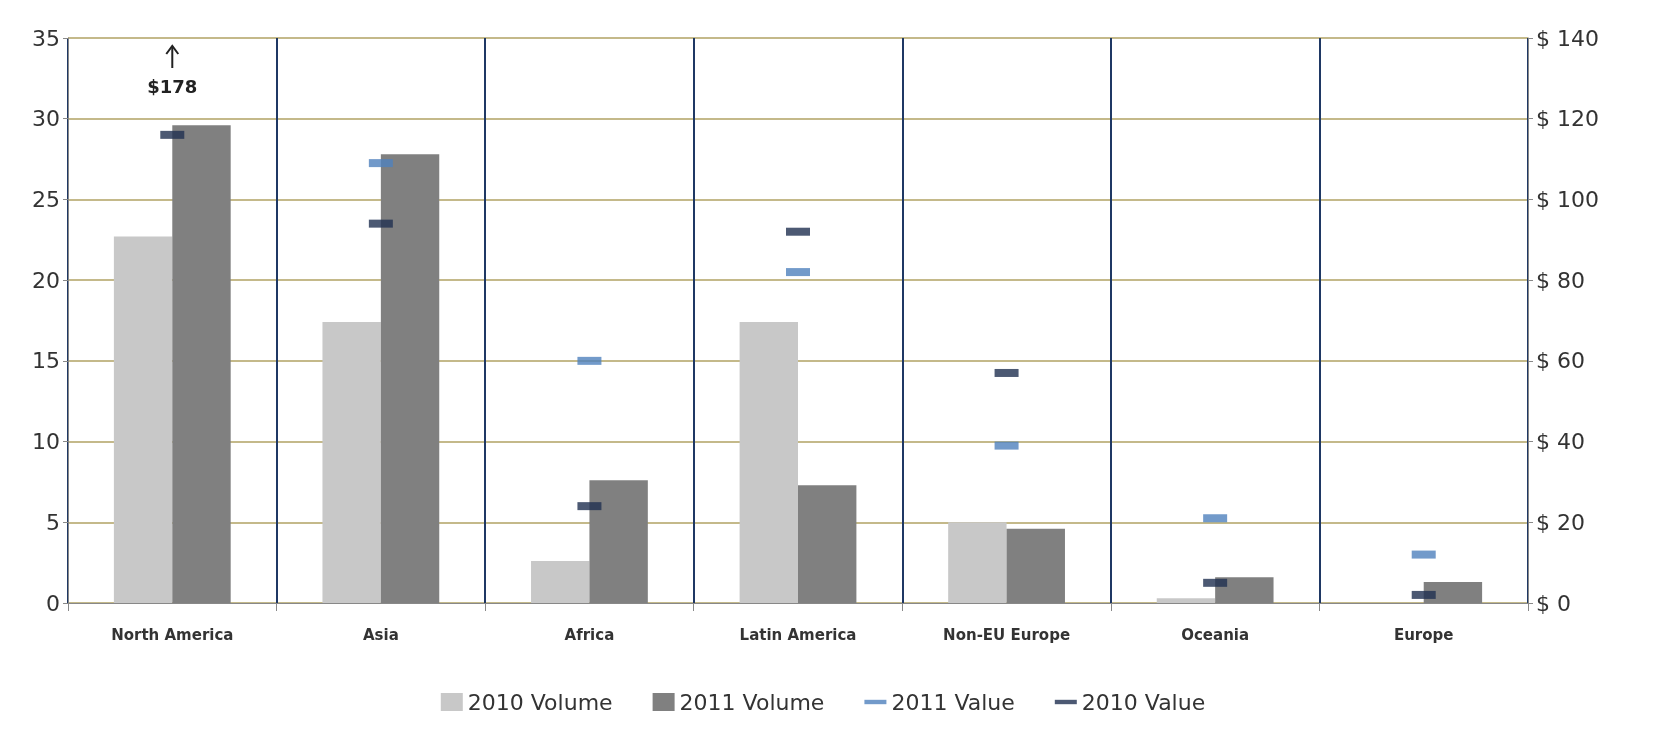  I want to click on x-tick-label: Non-EU Europe, so click(1007, 634).